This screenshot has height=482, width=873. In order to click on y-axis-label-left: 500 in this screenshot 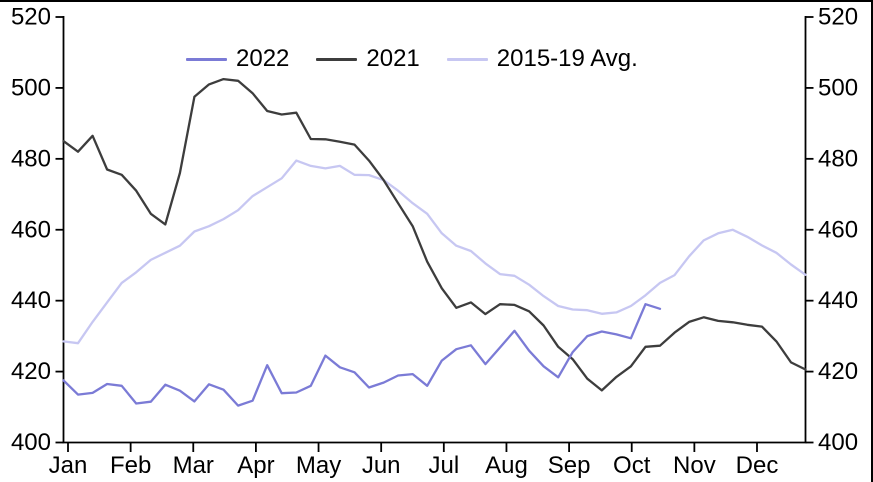, I will do `click(31, 87)`.